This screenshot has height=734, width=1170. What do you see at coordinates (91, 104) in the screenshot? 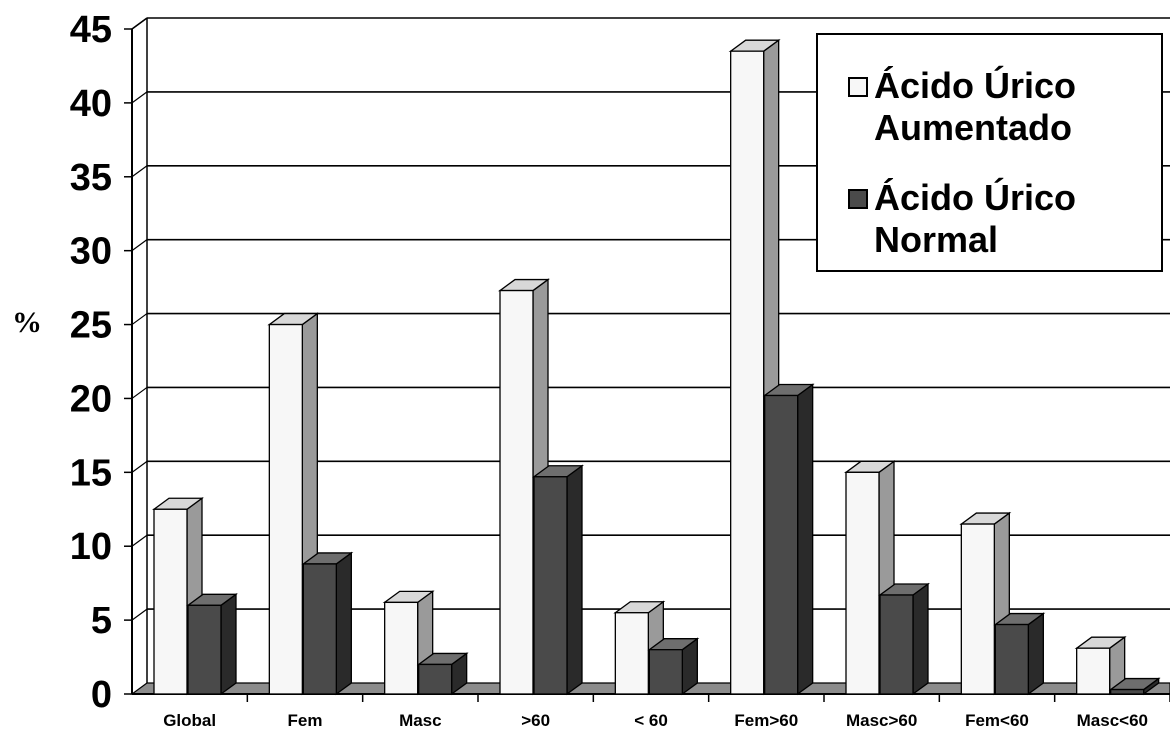
I see `y-tick-label: 40` at bounding box center [91, 104].